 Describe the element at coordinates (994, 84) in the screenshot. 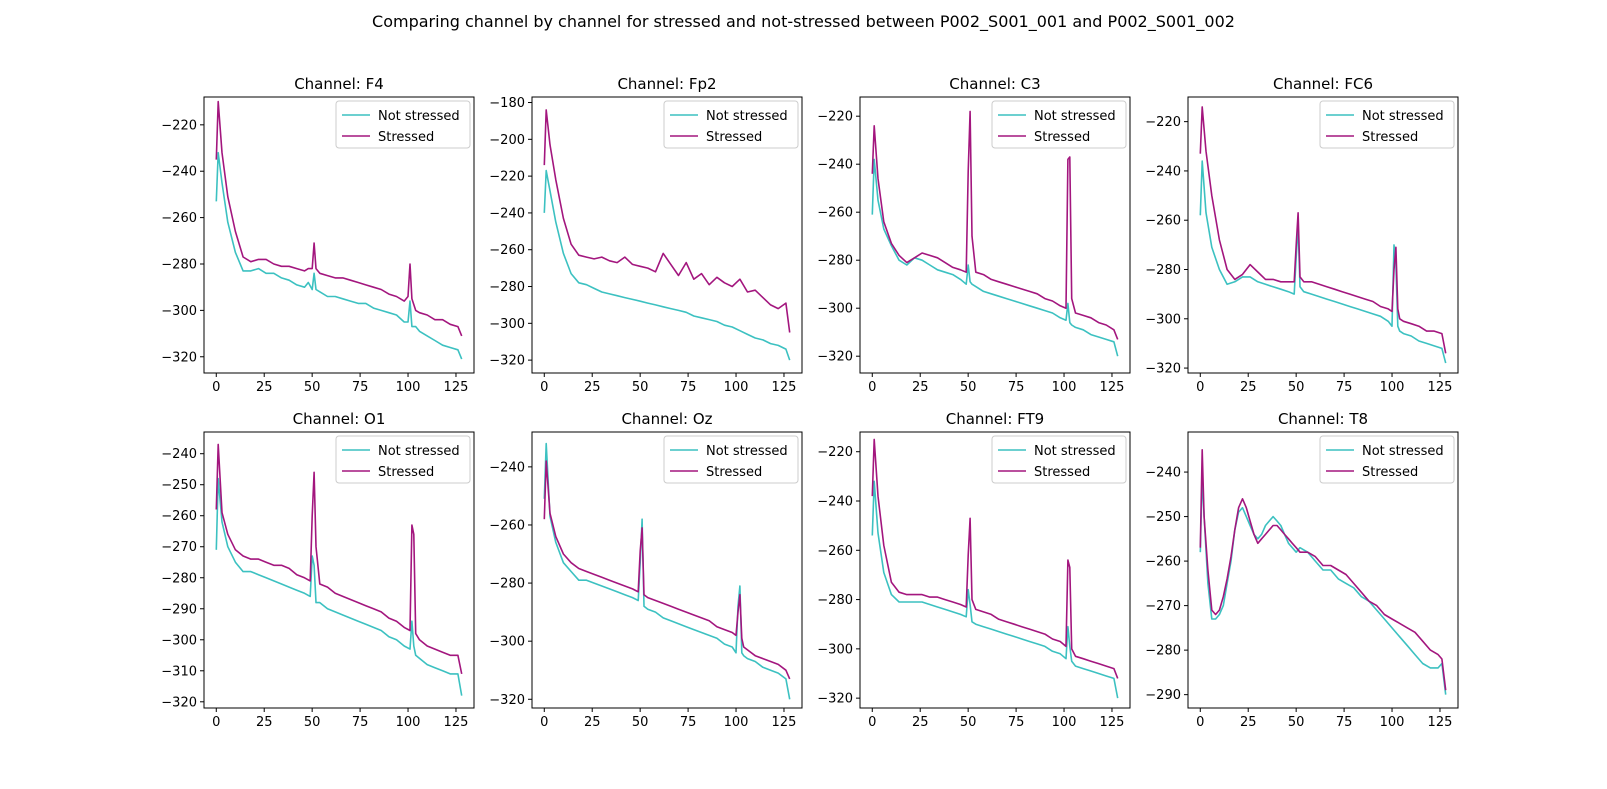

I see `subplot-title: Channel: C3` at that location.